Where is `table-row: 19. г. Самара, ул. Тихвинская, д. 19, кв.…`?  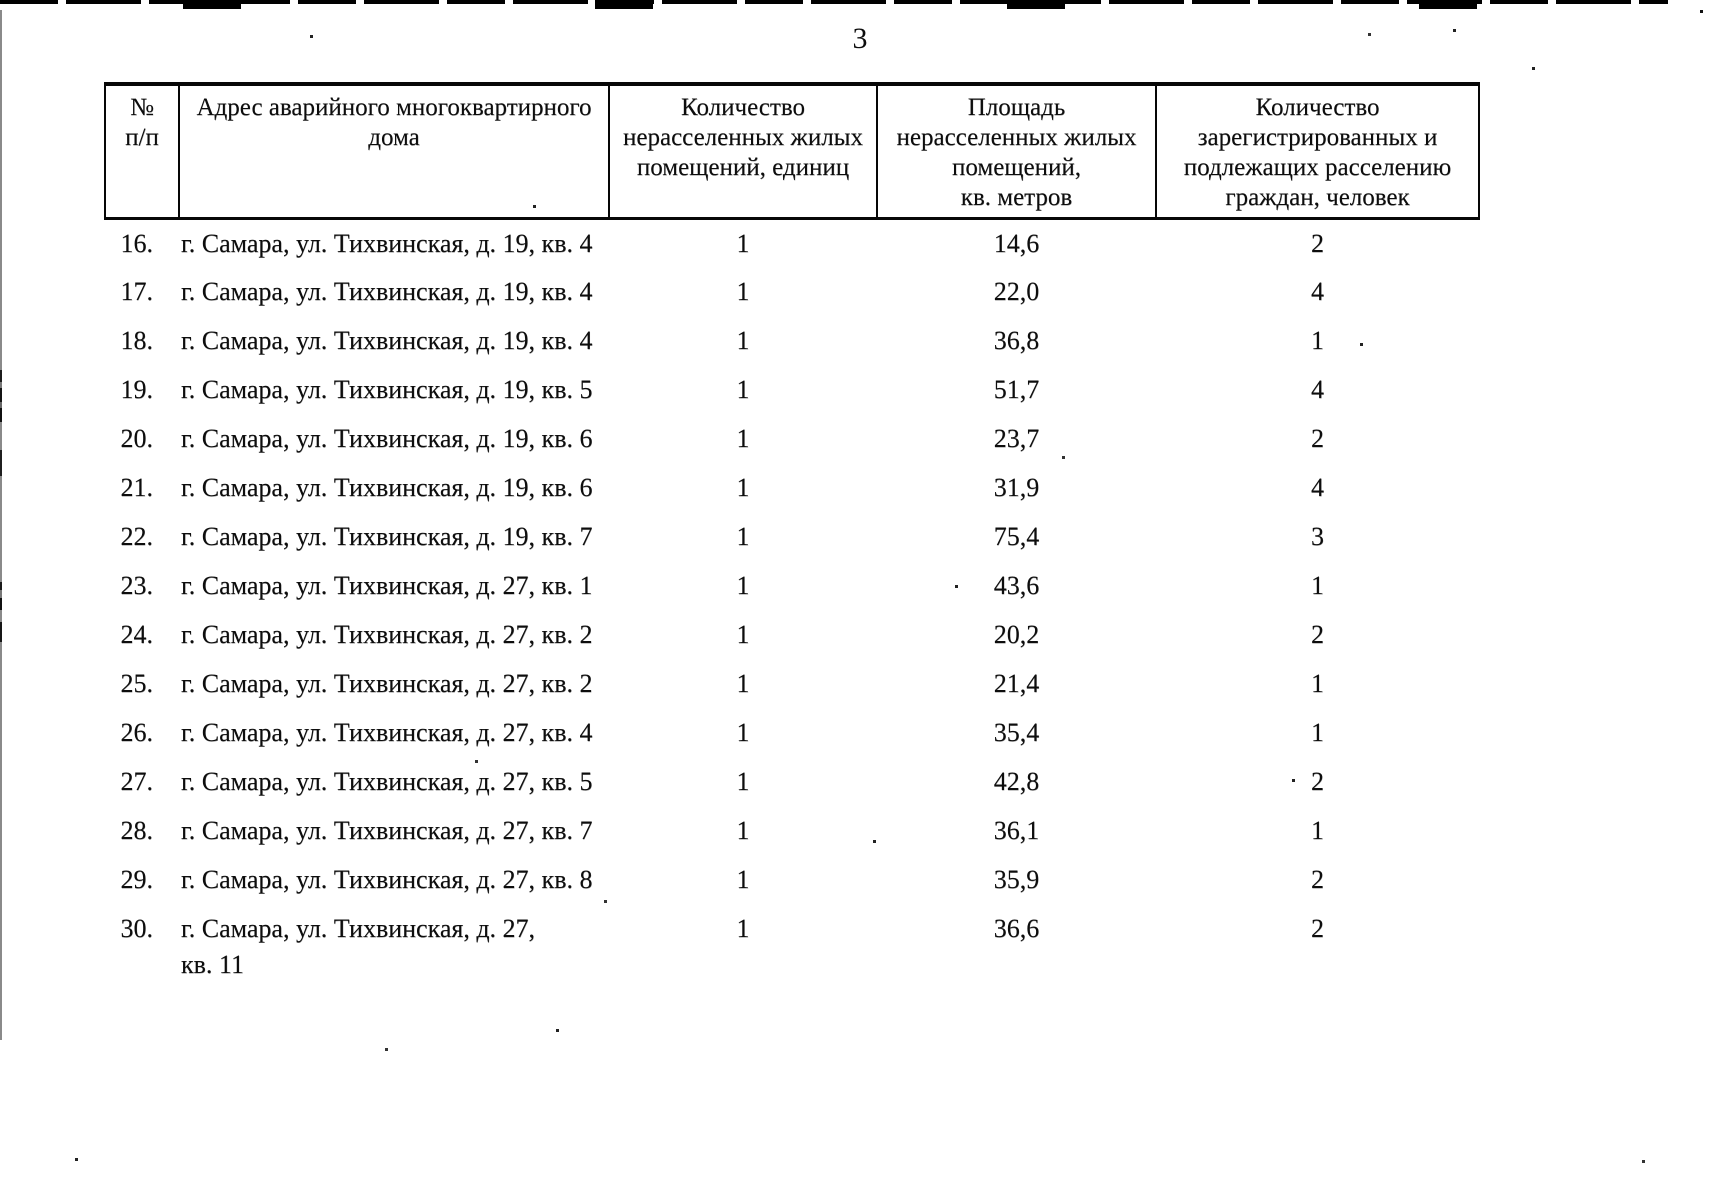 table-row: 19. г. Самара, ул. Тихвинская, д. 19, кв.… is located at coordinates (792, 390).